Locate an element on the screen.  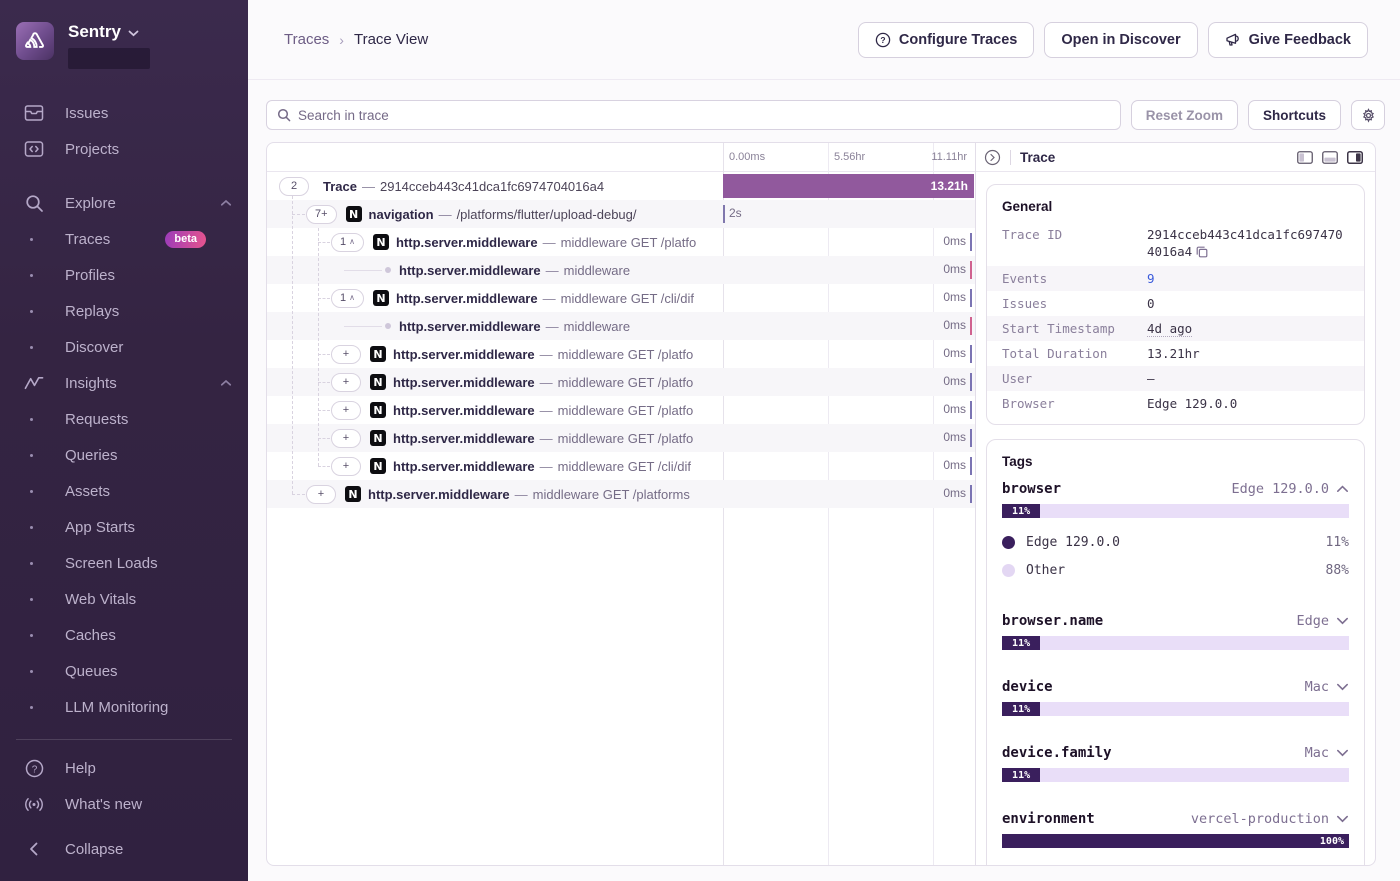
sidebar-item-replays: Replays is located at coordinates (124, 311).